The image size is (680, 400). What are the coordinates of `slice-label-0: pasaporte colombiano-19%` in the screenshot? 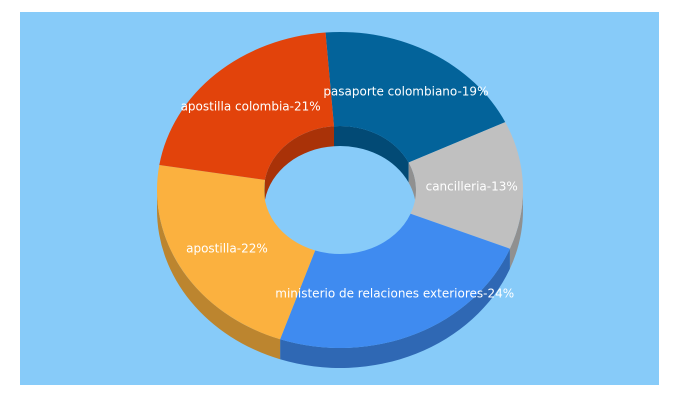 It's located at (405, 91).